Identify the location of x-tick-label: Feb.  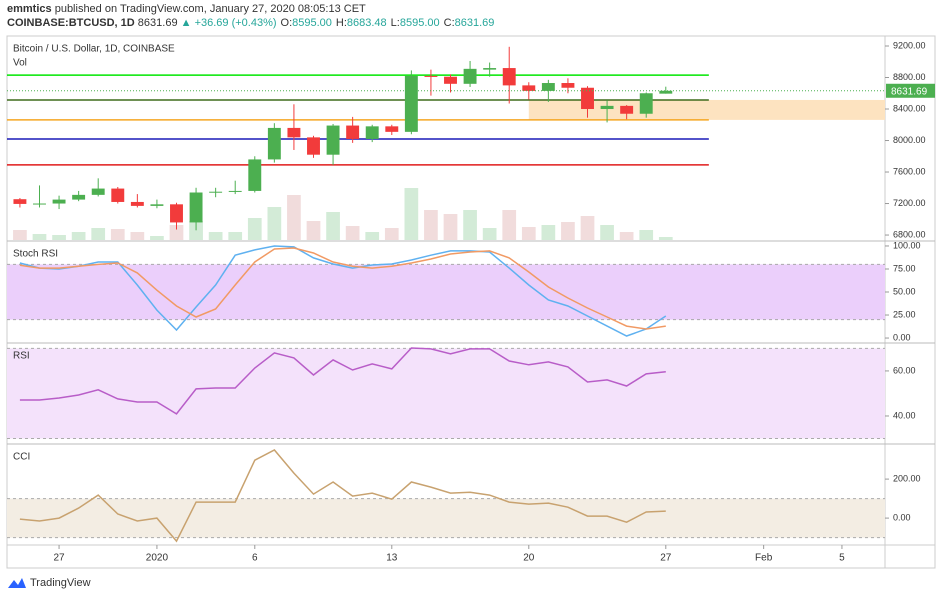
(764, 558).